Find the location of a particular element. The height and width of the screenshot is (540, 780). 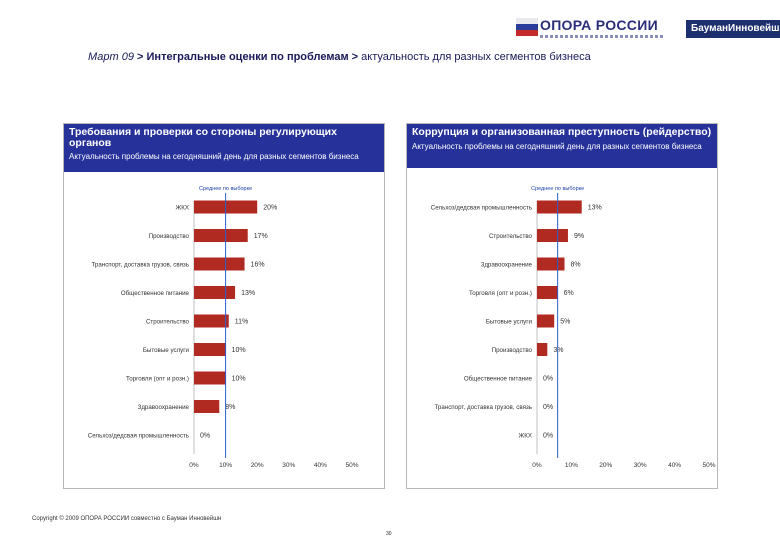

value-label: 20% is located at coordinates (270, 208).